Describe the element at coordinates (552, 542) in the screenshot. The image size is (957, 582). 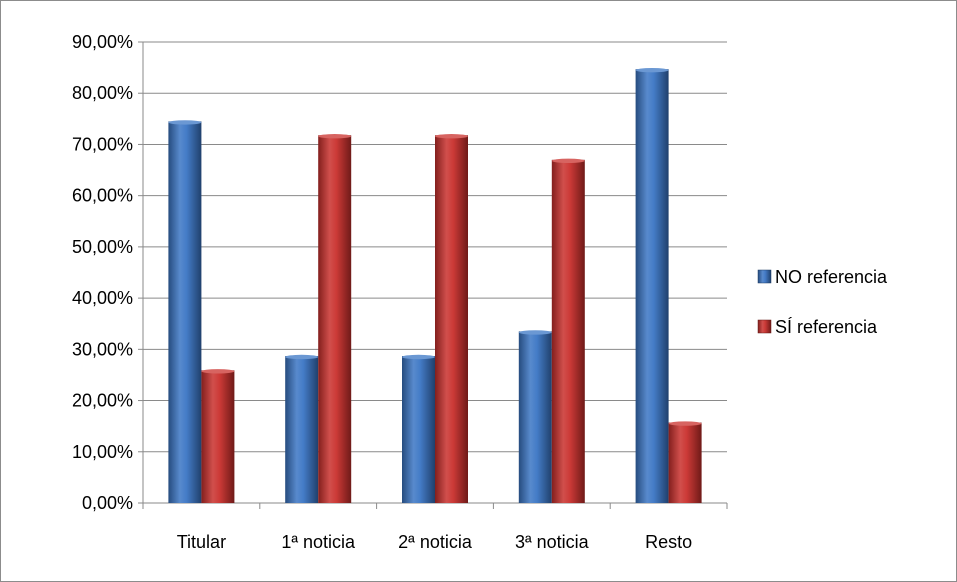
I see `x-tick-label: 3ª noticia` at that location.